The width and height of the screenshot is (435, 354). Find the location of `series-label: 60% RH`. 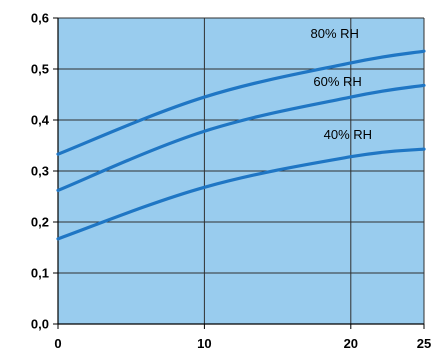

series-label: 60% RH is located at coordinates (337, 81).